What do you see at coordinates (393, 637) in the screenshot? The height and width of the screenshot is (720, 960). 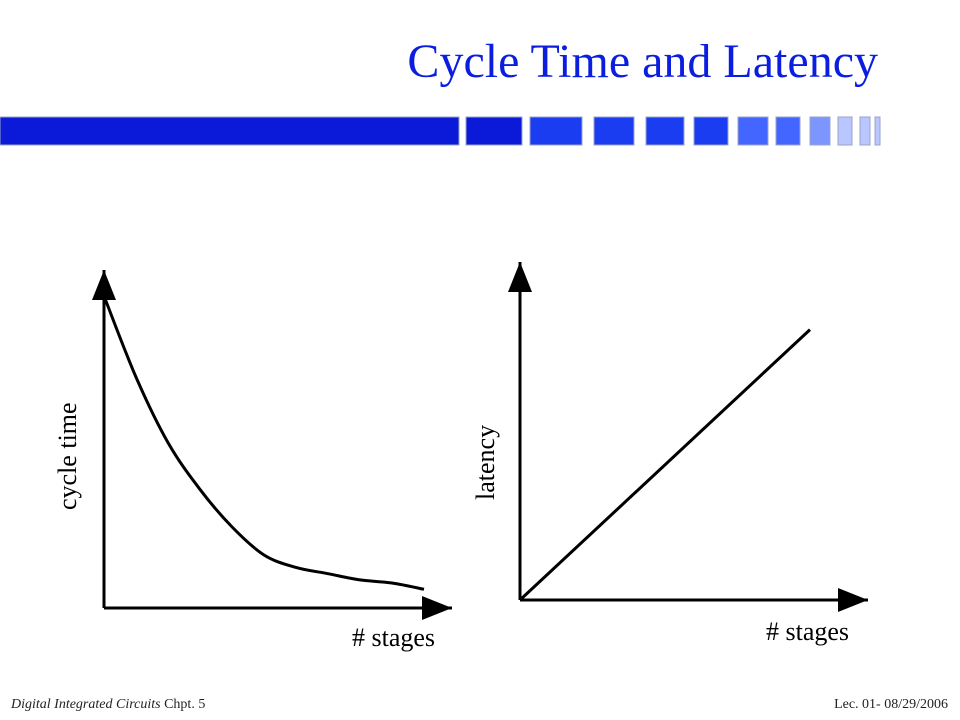 I see `cycle-time-x-label: # stages` at bounding box center [393, 637].